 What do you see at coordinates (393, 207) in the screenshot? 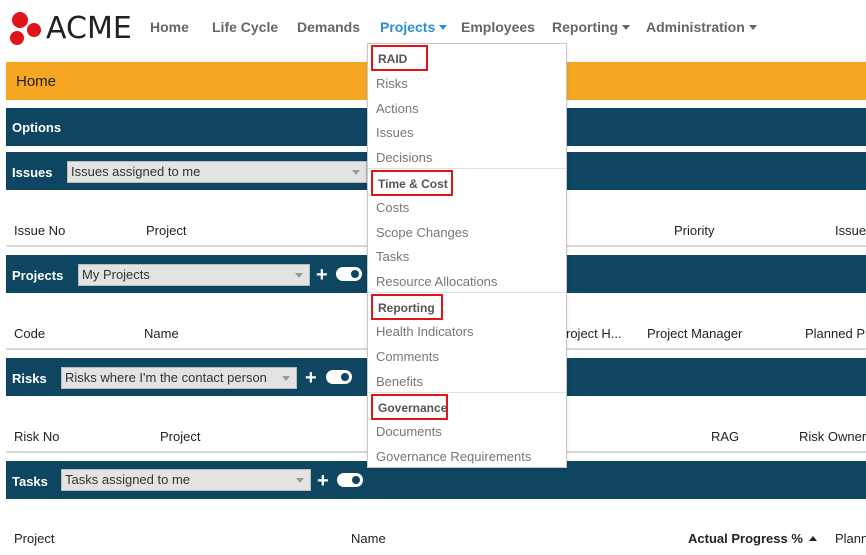
I see `menu-item-costs: Costs` at bounding box center [393, 207].